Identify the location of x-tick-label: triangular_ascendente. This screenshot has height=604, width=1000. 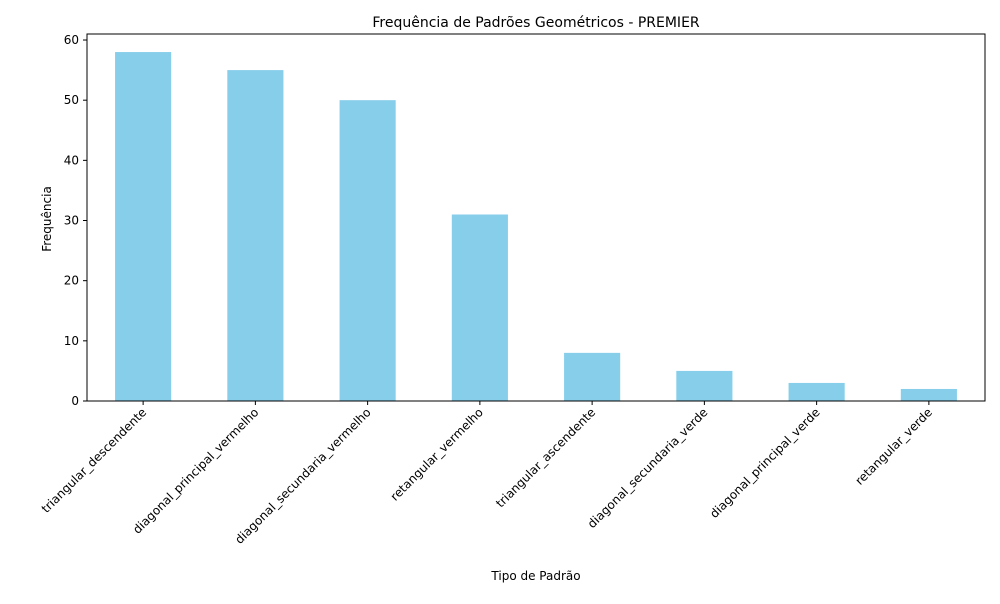
(545, 457).